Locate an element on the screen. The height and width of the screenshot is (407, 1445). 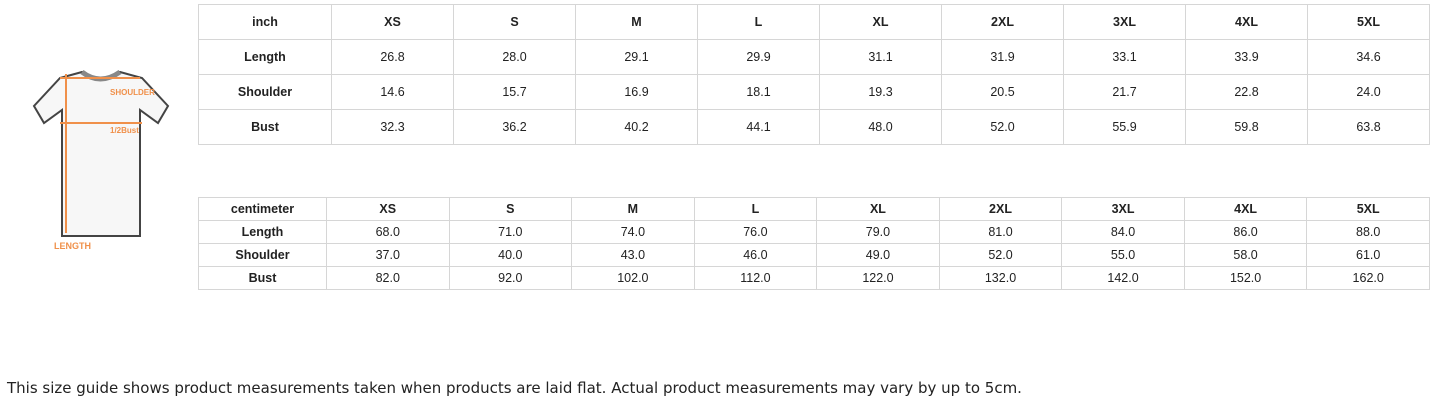
measurement-cell: 21.7 is located at coordinates (1124, 92).